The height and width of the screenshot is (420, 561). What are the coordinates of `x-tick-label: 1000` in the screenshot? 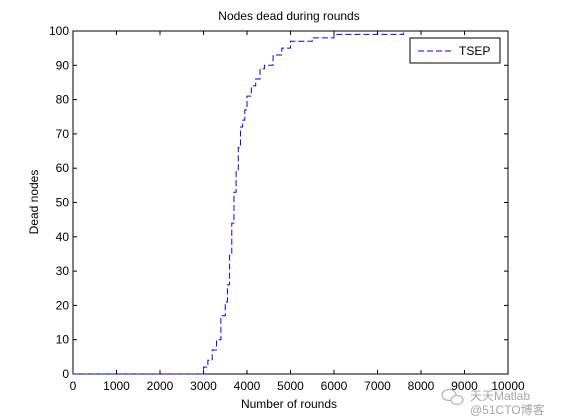 It's located at (116, 386).